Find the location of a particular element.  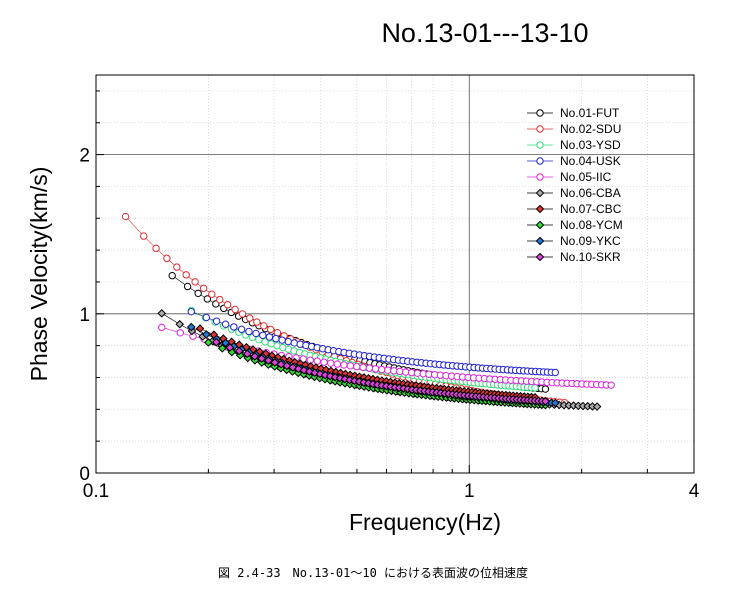

x-tick-label: 1 is located at coordinates (469, 491).